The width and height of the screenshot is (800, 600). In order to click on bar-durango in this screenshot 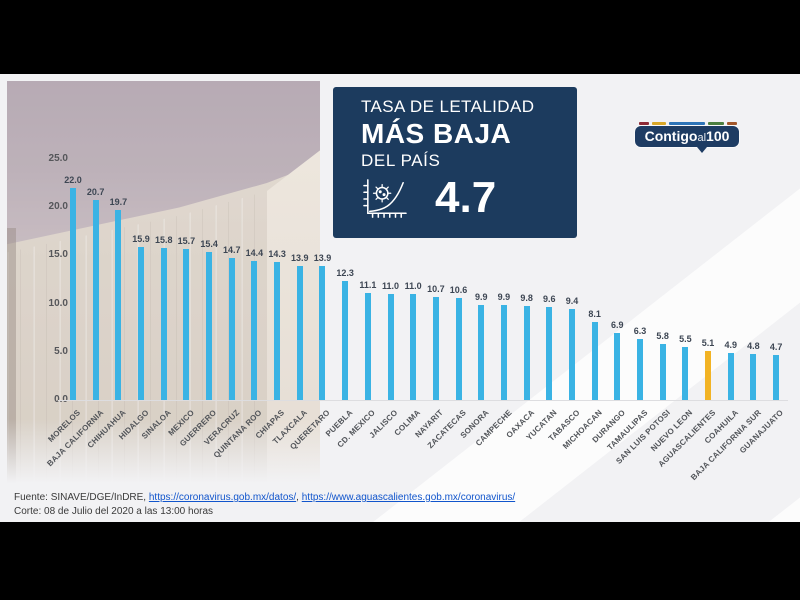, I will do `click(617, 366)`.